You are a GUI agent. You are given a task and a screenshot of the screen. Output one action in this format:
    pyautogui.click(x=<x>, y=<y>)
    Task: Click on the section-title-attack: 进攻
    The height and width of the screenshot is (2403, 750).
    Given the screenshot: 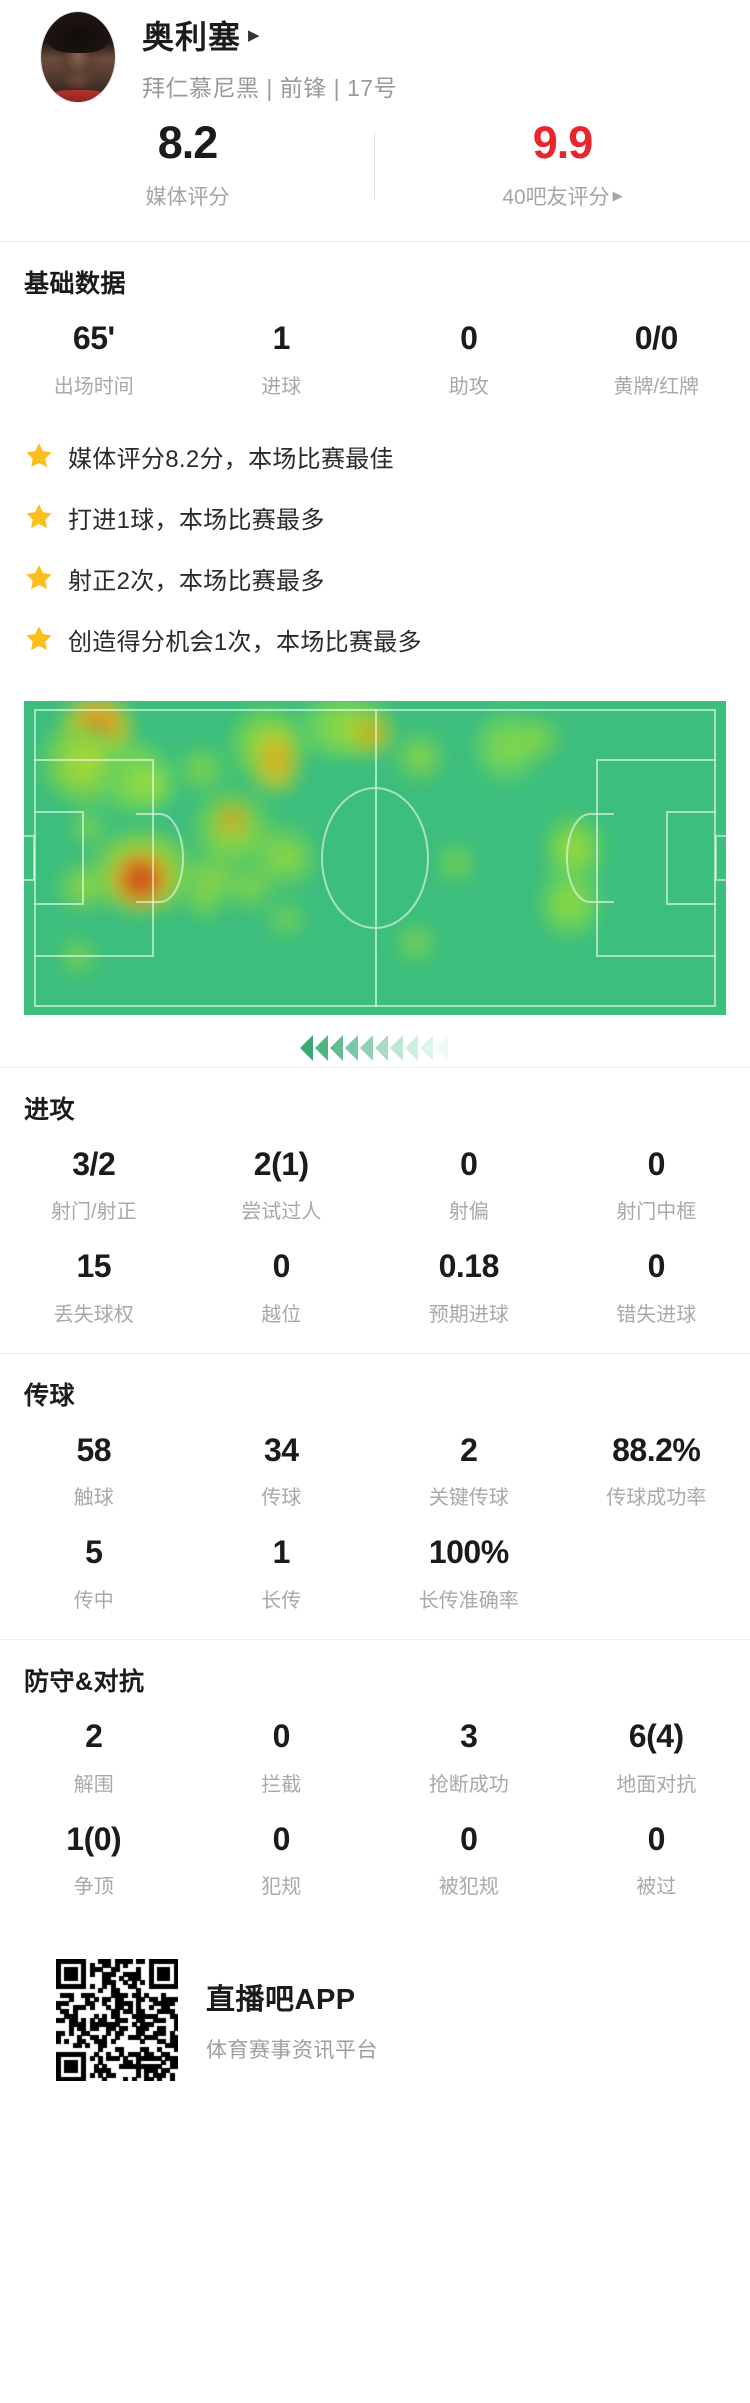 What is the action you would take?
    pyautogui.click(x=50, y=1109)
    